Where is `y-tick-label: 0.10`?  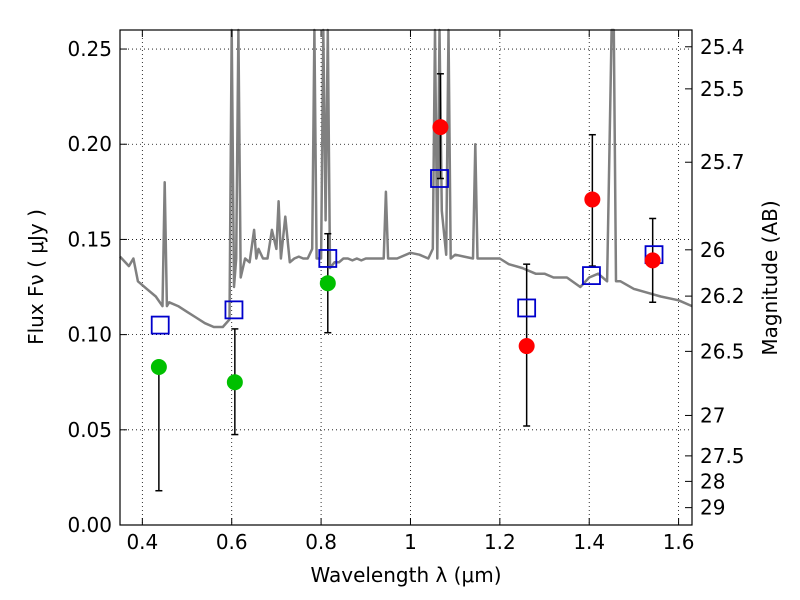
y-tick-label: 0.10 is located at coordinates (89, 335).